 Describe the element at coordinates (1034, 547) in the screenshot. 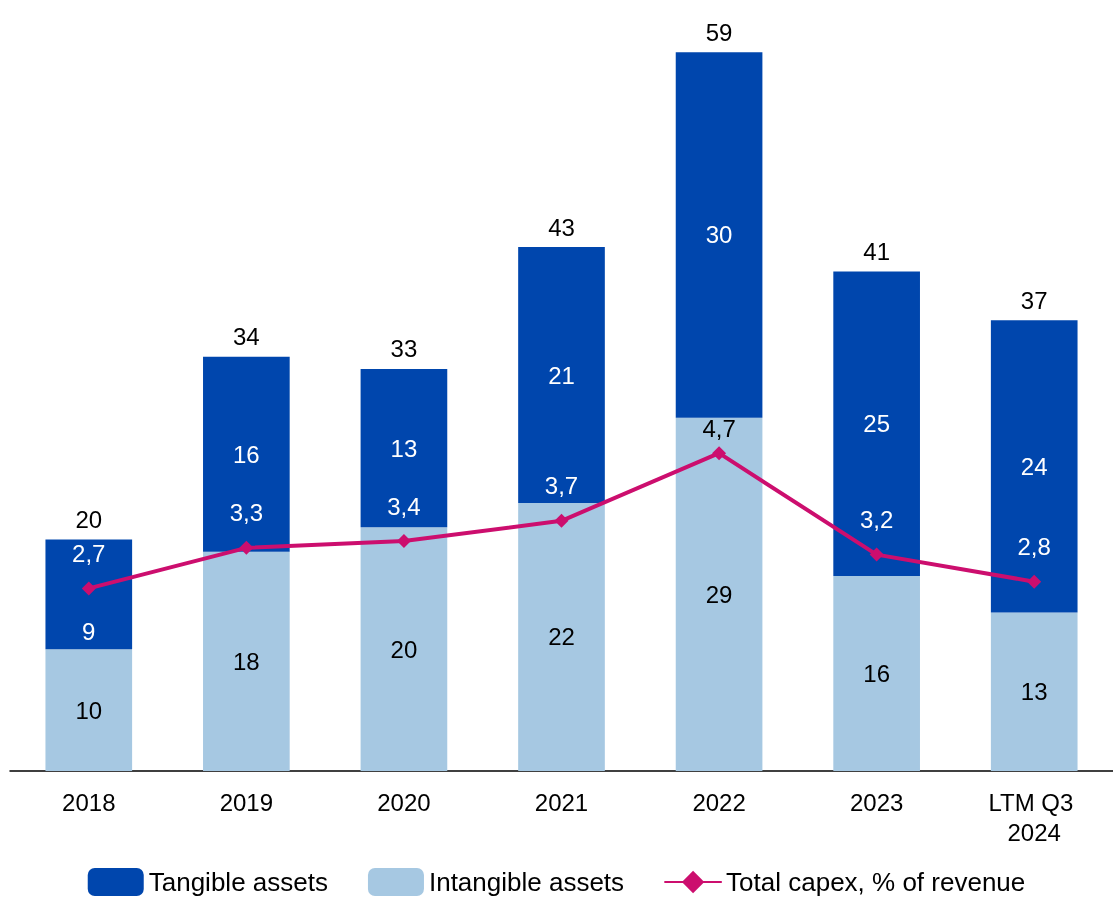

I see `data-label: 2,8` at that location.